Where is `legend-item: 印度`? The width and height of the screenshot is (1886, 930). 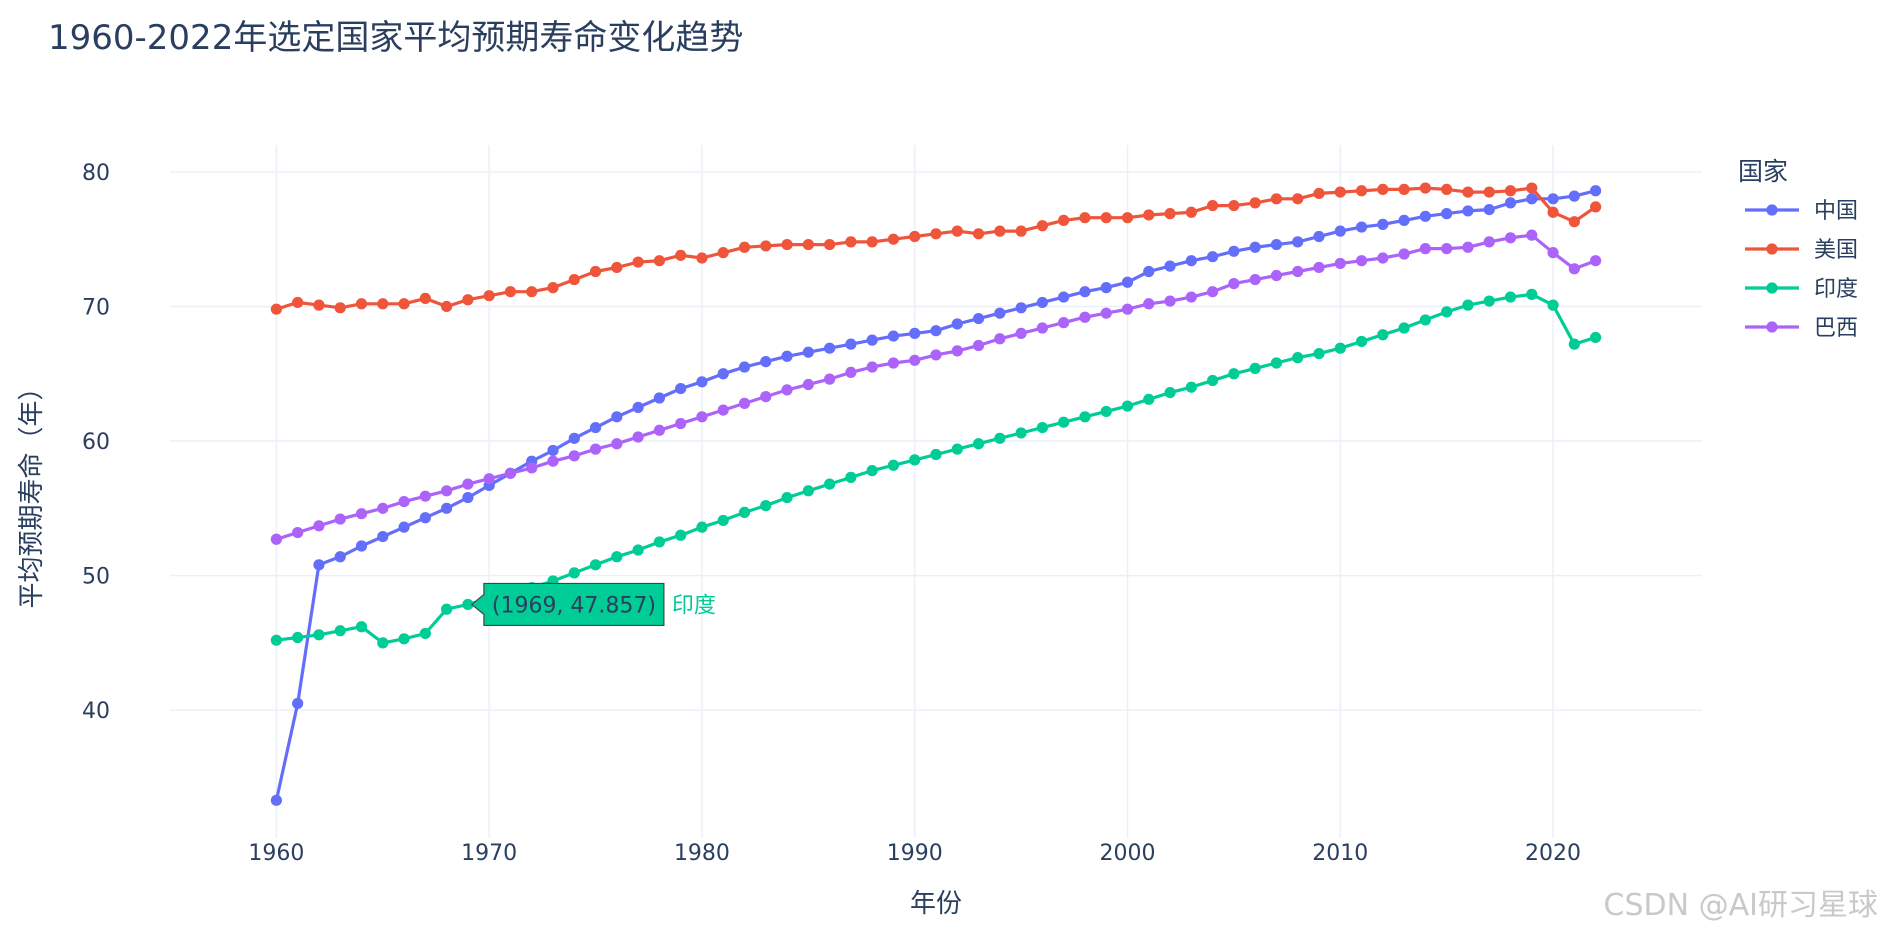
legend-item: 印度 is located at coordinates (1801, 289).